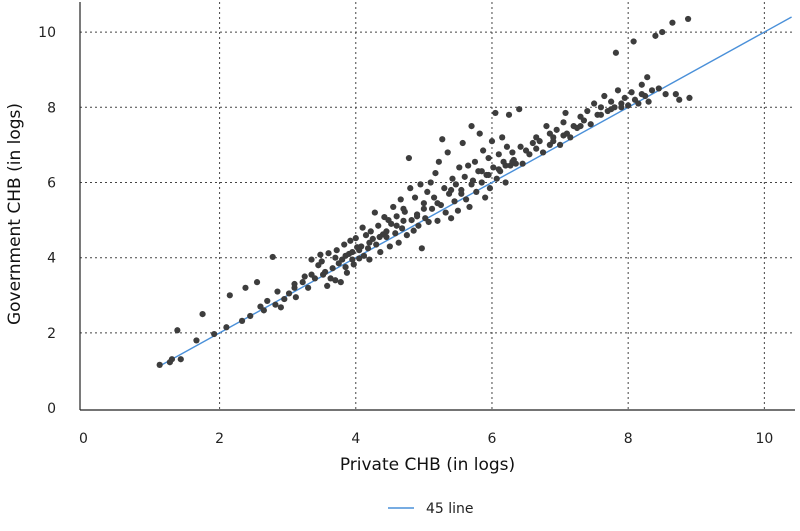  I want to click on y-tick-label-8: 8, so click(51, 108).